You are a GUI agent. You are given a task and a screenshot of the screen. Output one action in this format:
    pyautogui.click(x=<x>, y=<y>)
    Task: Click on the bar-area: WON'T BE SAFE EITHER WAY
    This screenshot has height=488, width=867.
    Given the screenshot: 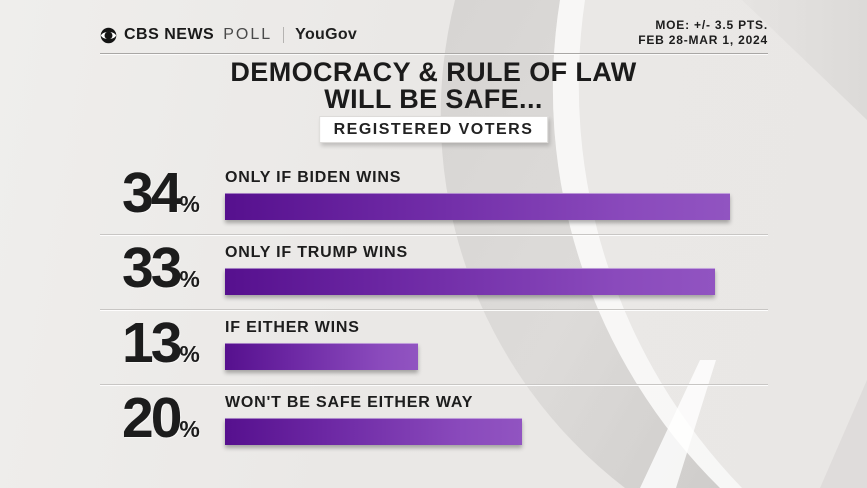 What is the action you would take?
    pyautogui.click(x=496, y=415)
    